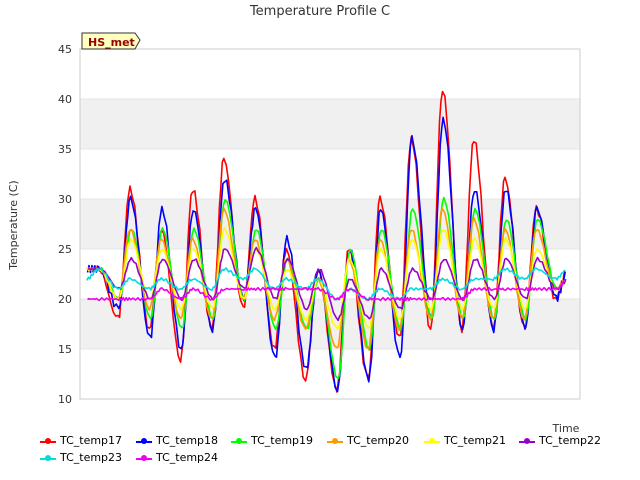  What do you see at coordinates (65, 299) in the screenshot?
I see `y-tick-label: 20` at bounding box center [65, 299].